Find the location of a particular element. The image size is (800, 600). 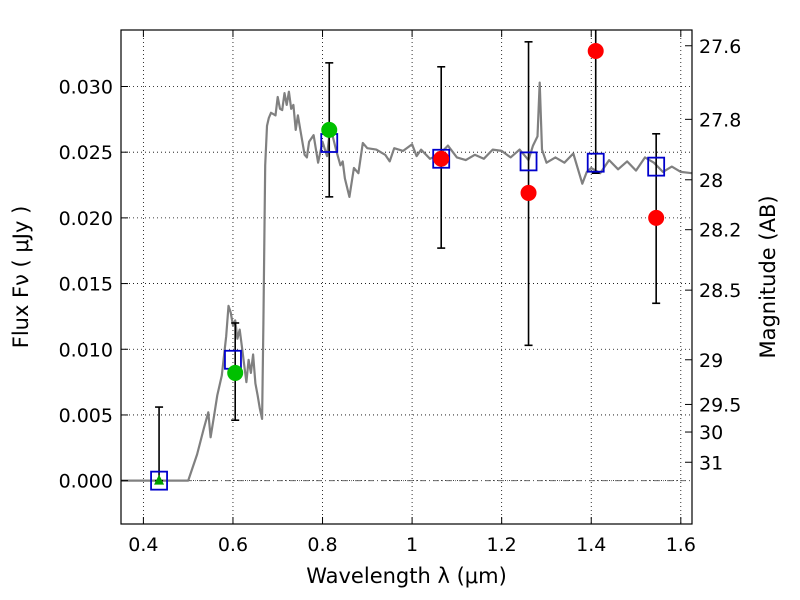

right-axis-label: Magnitude (AB) is located at coordinates (768, 276).